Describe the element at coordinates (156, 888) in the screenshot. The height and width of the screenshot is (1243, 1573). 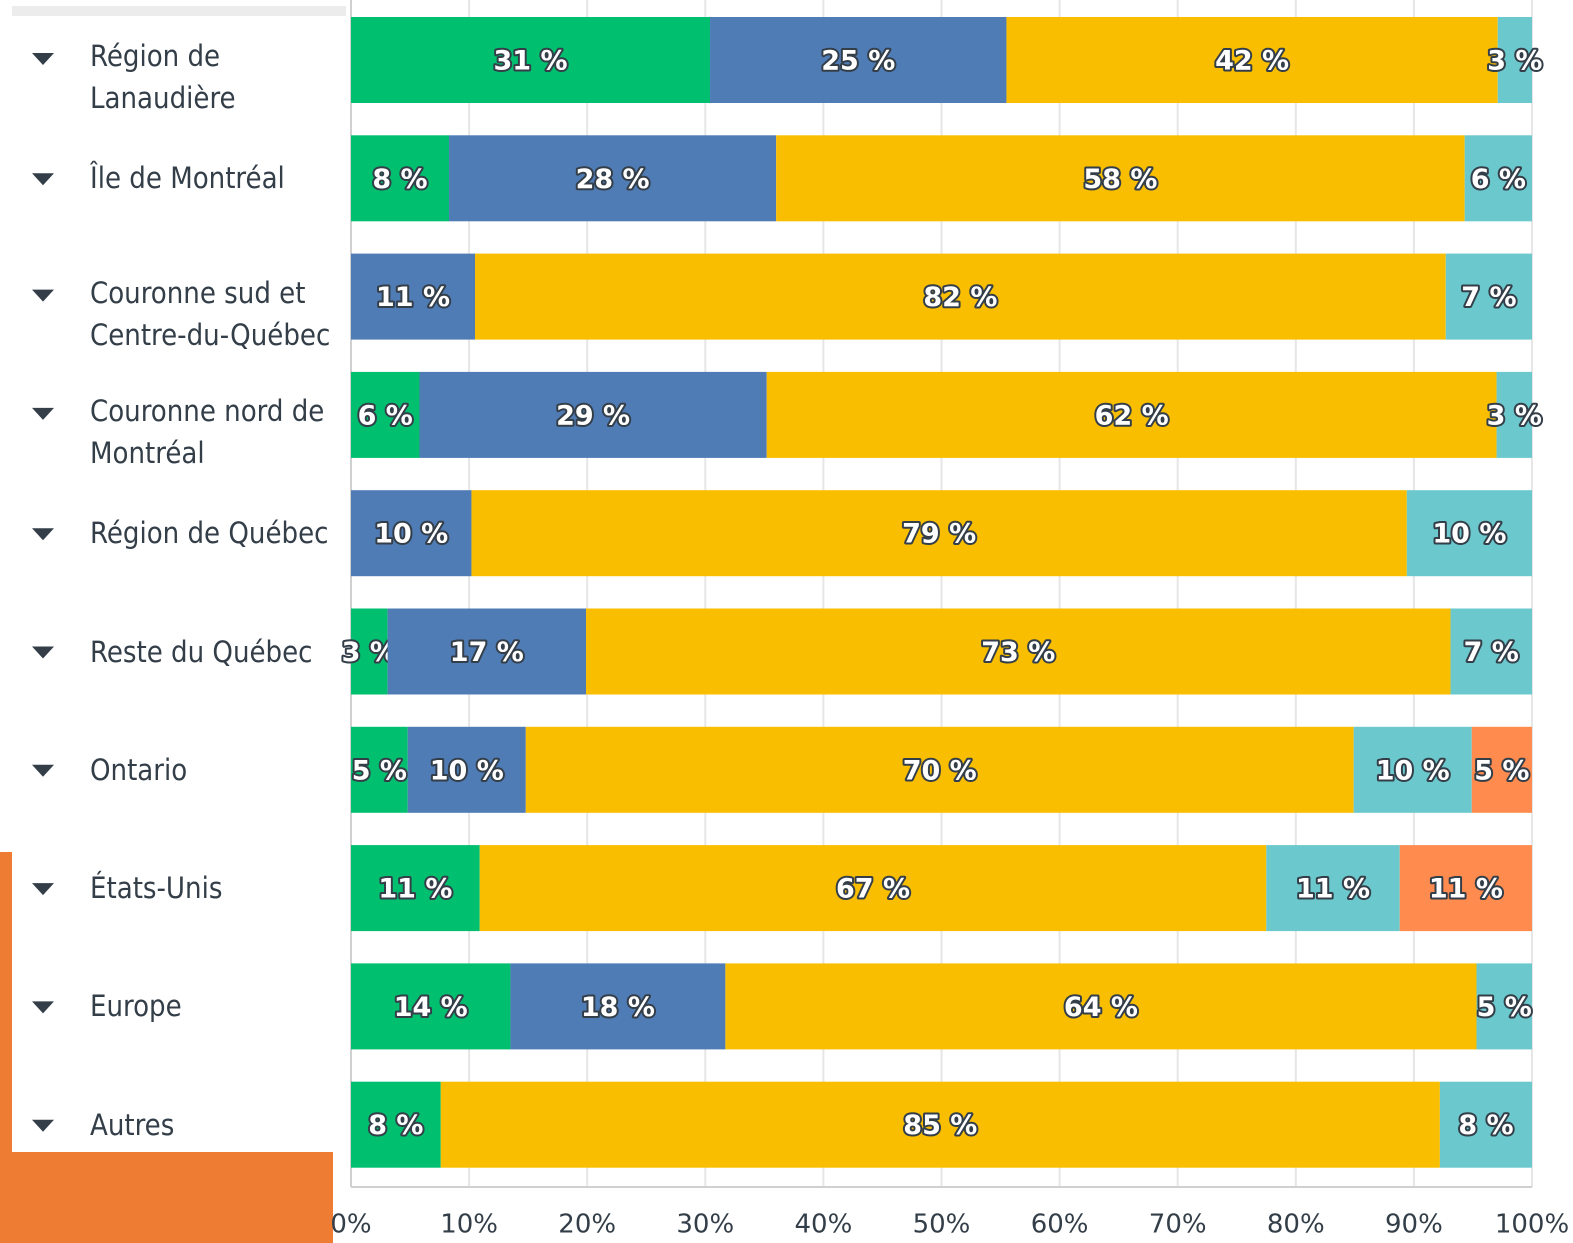
I see `category-label: États-Unis` at that location.